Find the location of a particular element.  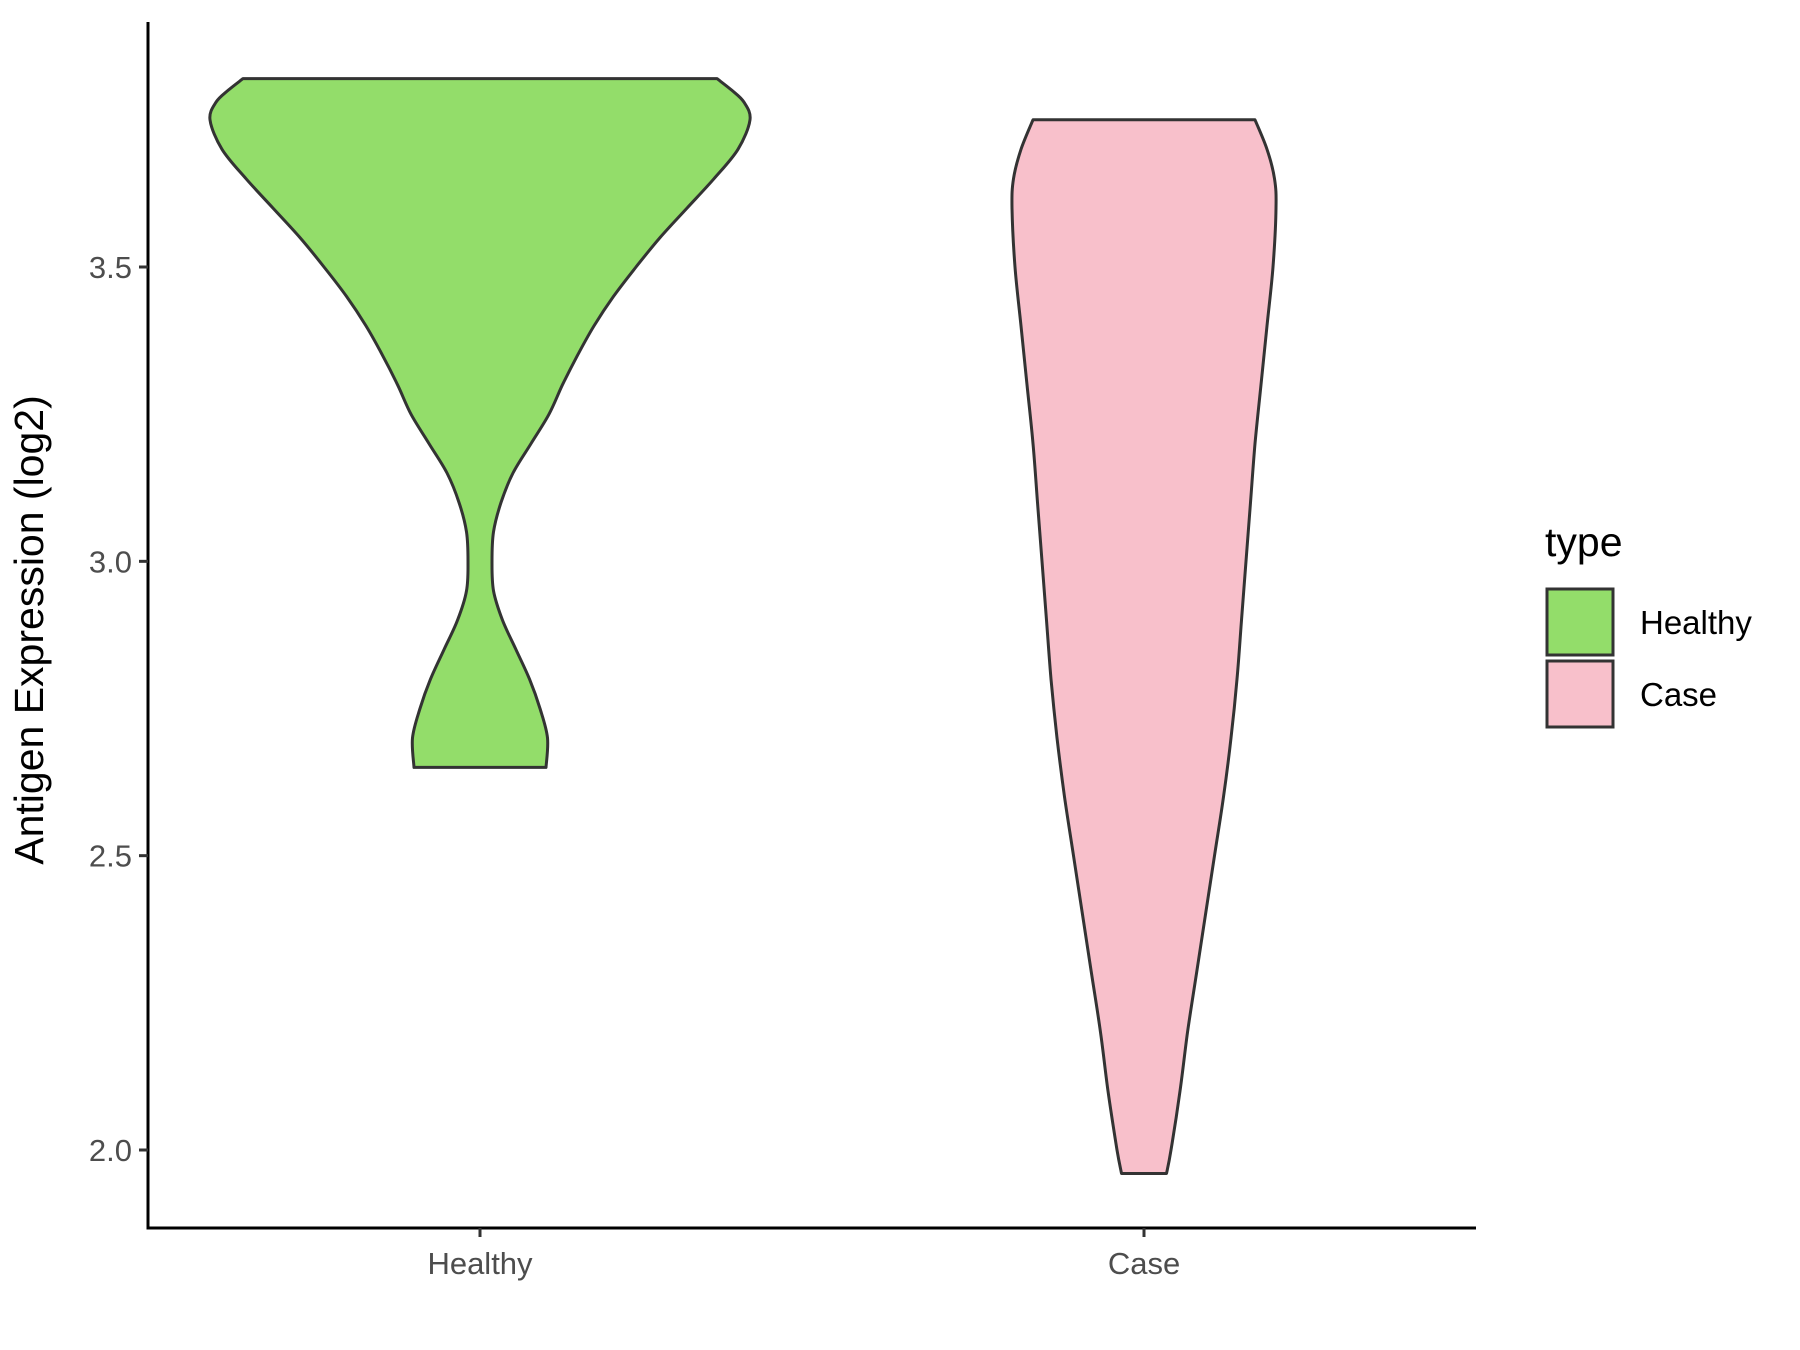

y-tick-label: 2.5 is located at coordinates (110, 856).